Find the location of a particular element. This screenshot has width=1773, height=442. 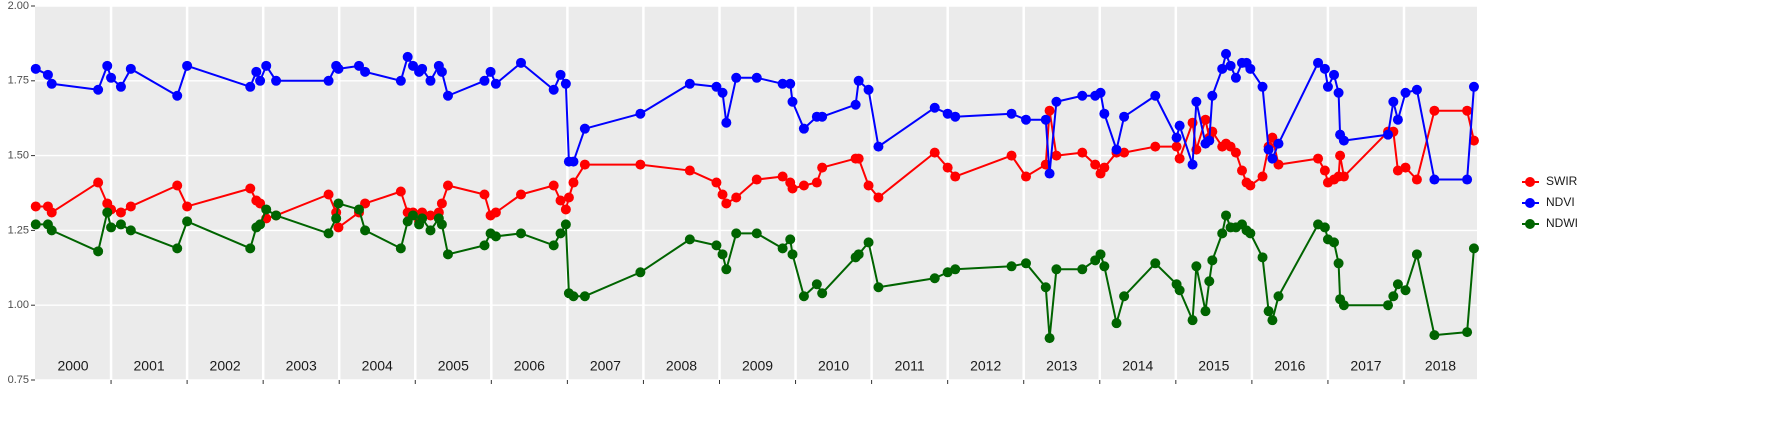

y-tick-label: 0.75 is located at coordinates (18, 380).